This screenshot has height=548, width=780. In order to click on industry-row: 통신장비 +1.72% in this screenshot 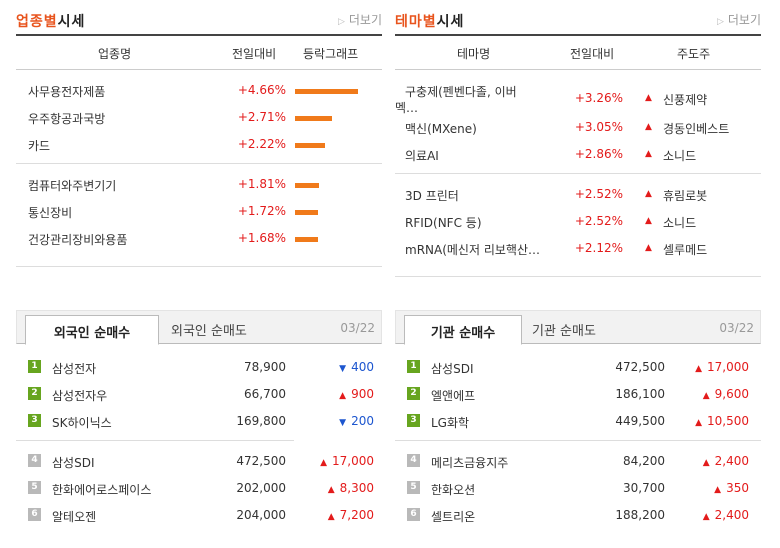, I will do `click(199, 213)`.